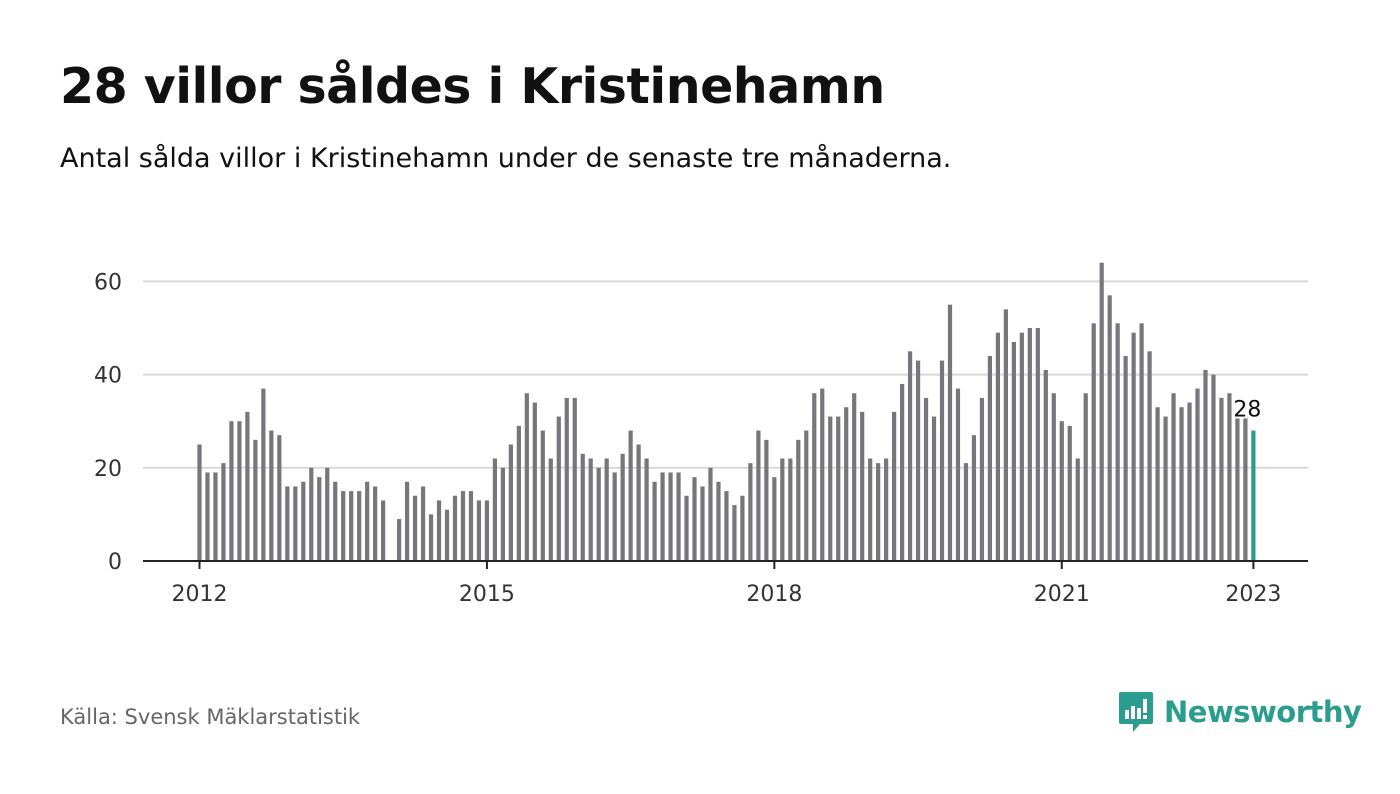  I want to click on y-tick-label: 0, so click(115, 562).